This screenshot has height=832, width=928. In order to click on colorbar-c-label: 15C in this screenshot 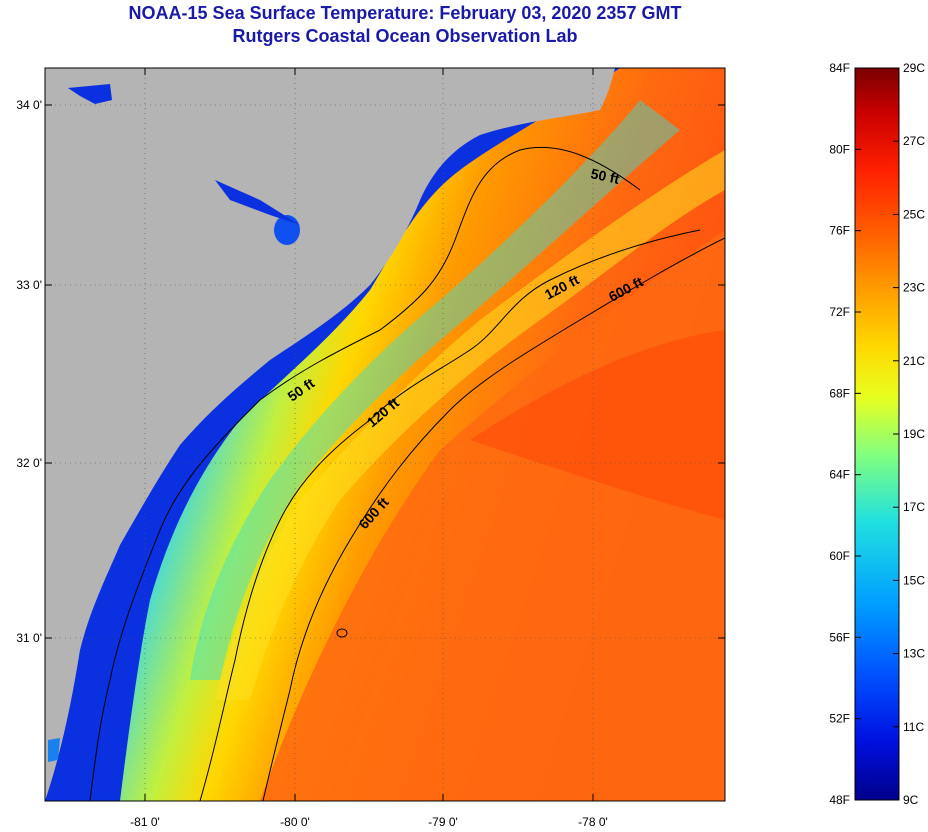, I will do `click(914, 580)`.